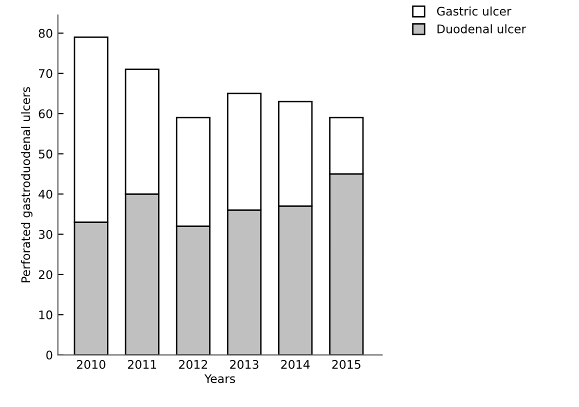  I want to click on y-tick-label: 40, so click(45, 194).